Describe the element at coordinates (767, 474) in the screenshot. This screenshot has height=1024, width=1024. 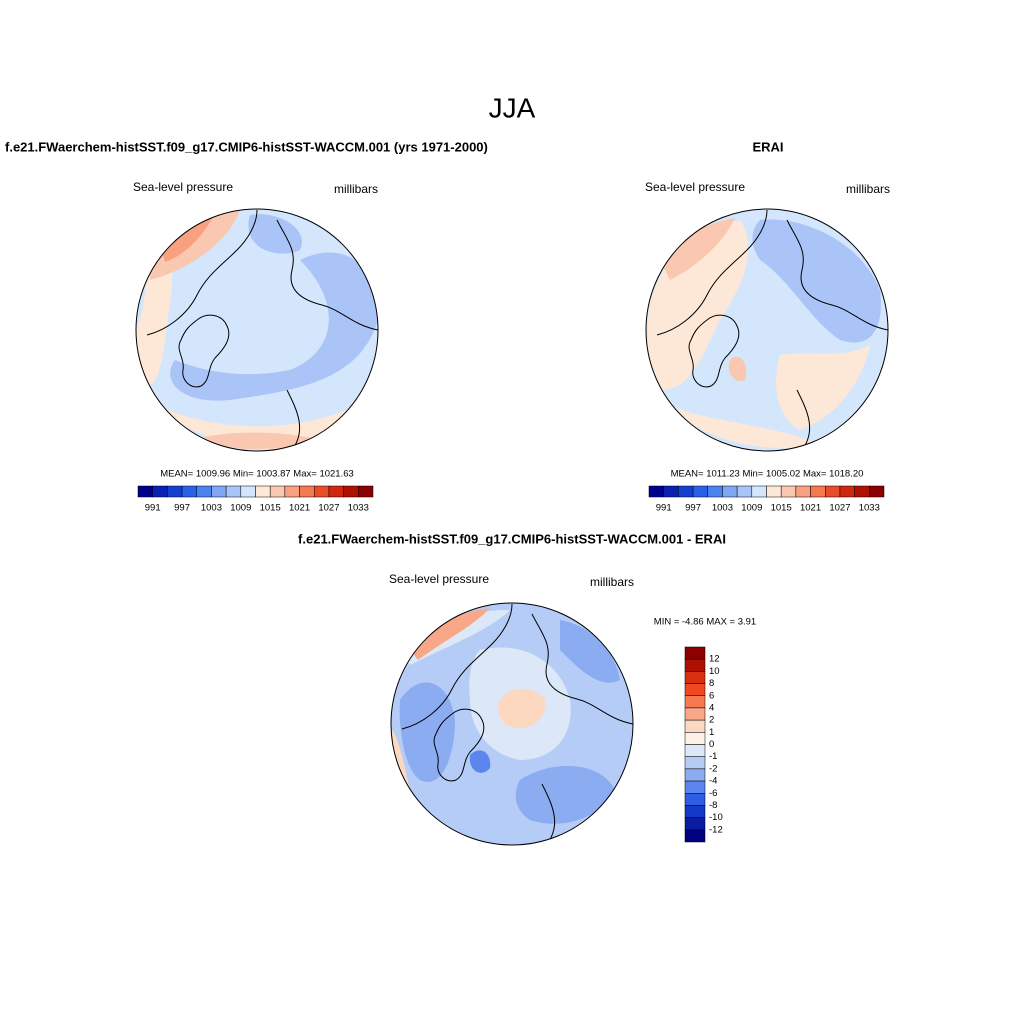
I see `stats-label: MEAN= 1011.23 Min= 1005.02 Max= 1018.20` at that location.